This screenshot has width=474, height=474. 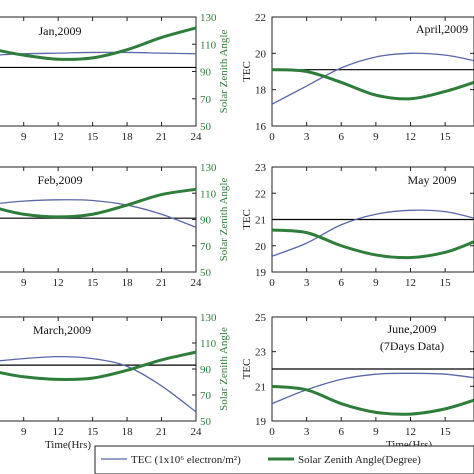 What do you see at coordinates (261, 422) in the screenshot?
I see `y-tick-label: 19` at bounding box center [261, 422].